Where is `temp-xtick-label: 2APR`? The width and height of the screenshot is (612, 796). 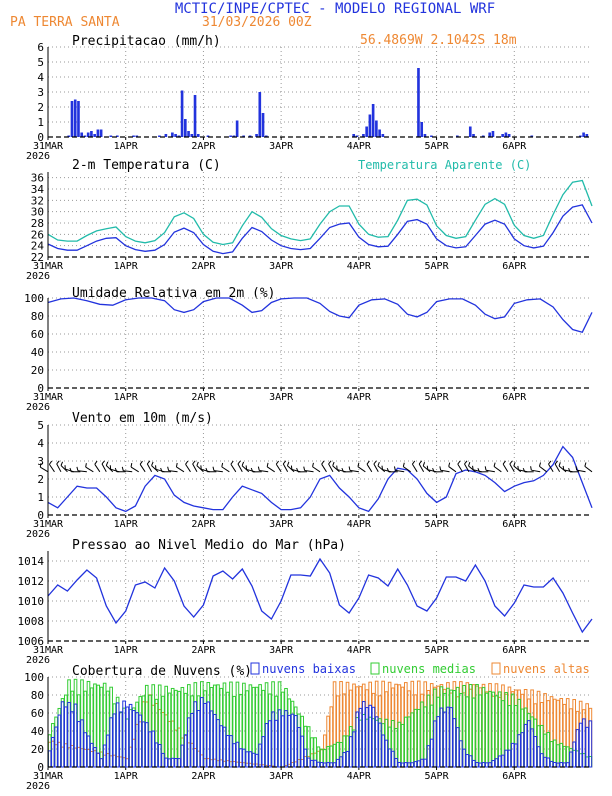 temp-xtick-label: 2APR is located at coordinates (203, 266).